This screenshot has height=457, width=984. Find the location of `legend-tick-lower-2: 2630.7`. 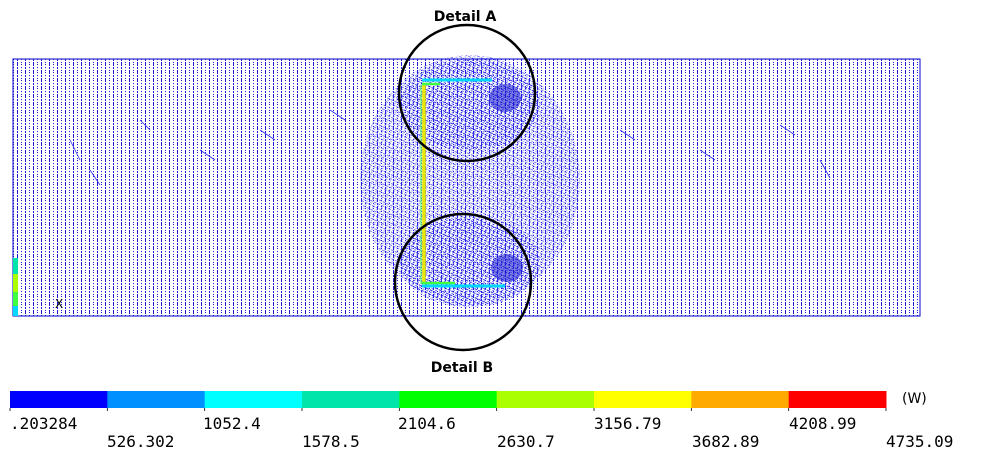

legend-tick-lower-2: 2630.7 is located at coordinates (526, 441).